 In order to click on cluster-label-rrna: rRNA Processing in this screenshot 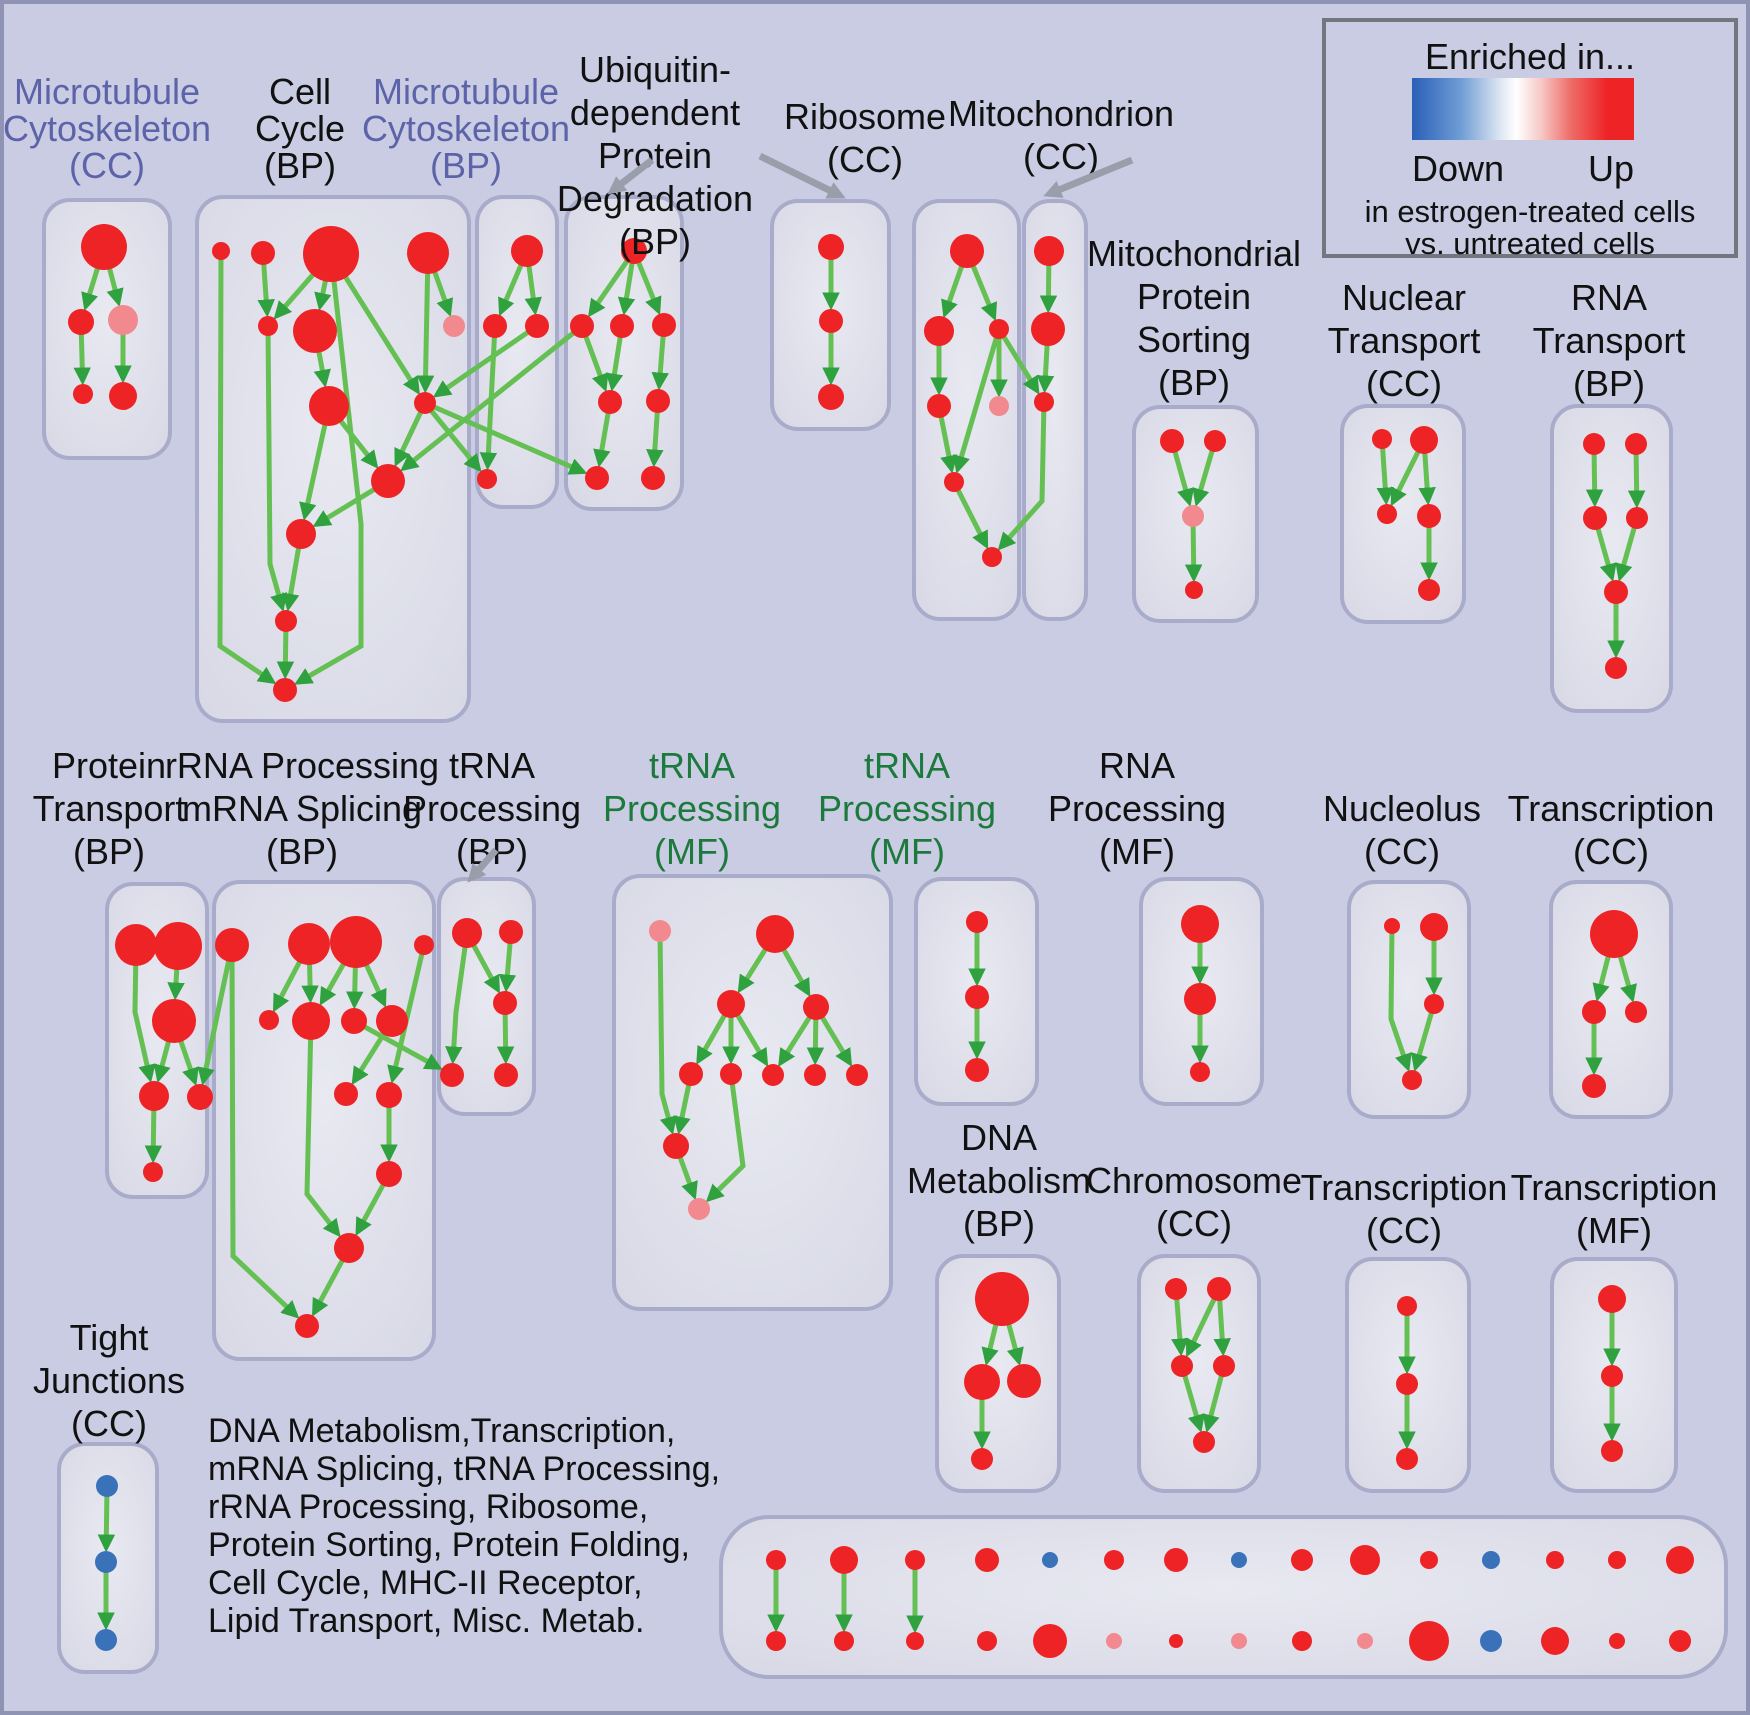, I will do `click(302, 765)`.